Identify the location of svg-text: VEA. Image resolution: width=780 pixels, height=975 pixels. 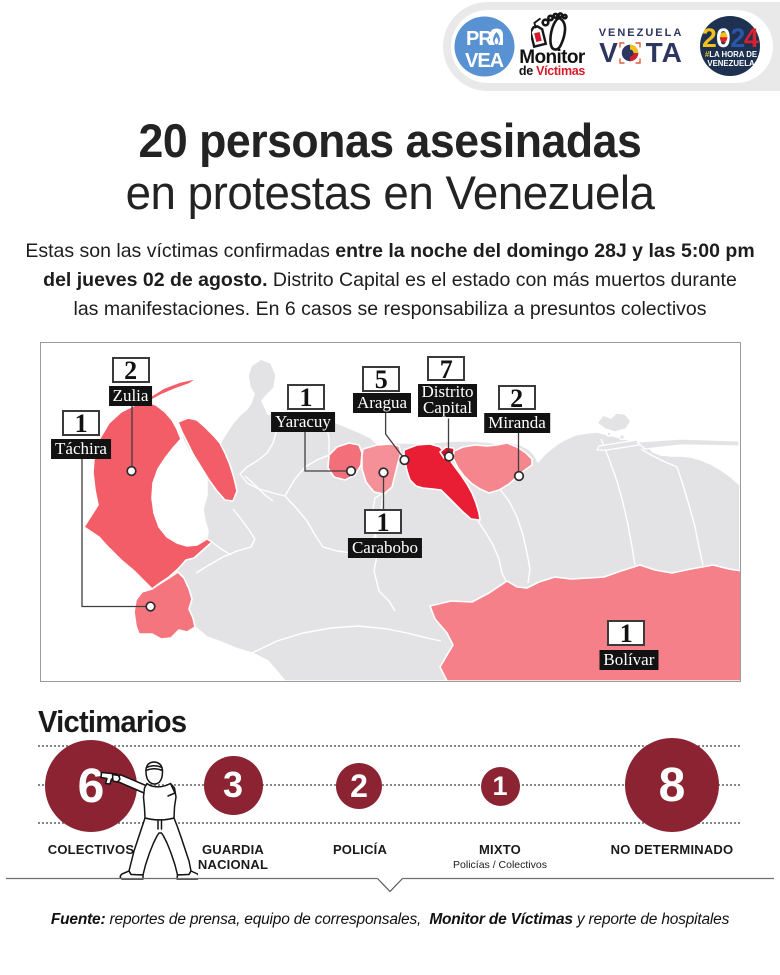
(484, 61).